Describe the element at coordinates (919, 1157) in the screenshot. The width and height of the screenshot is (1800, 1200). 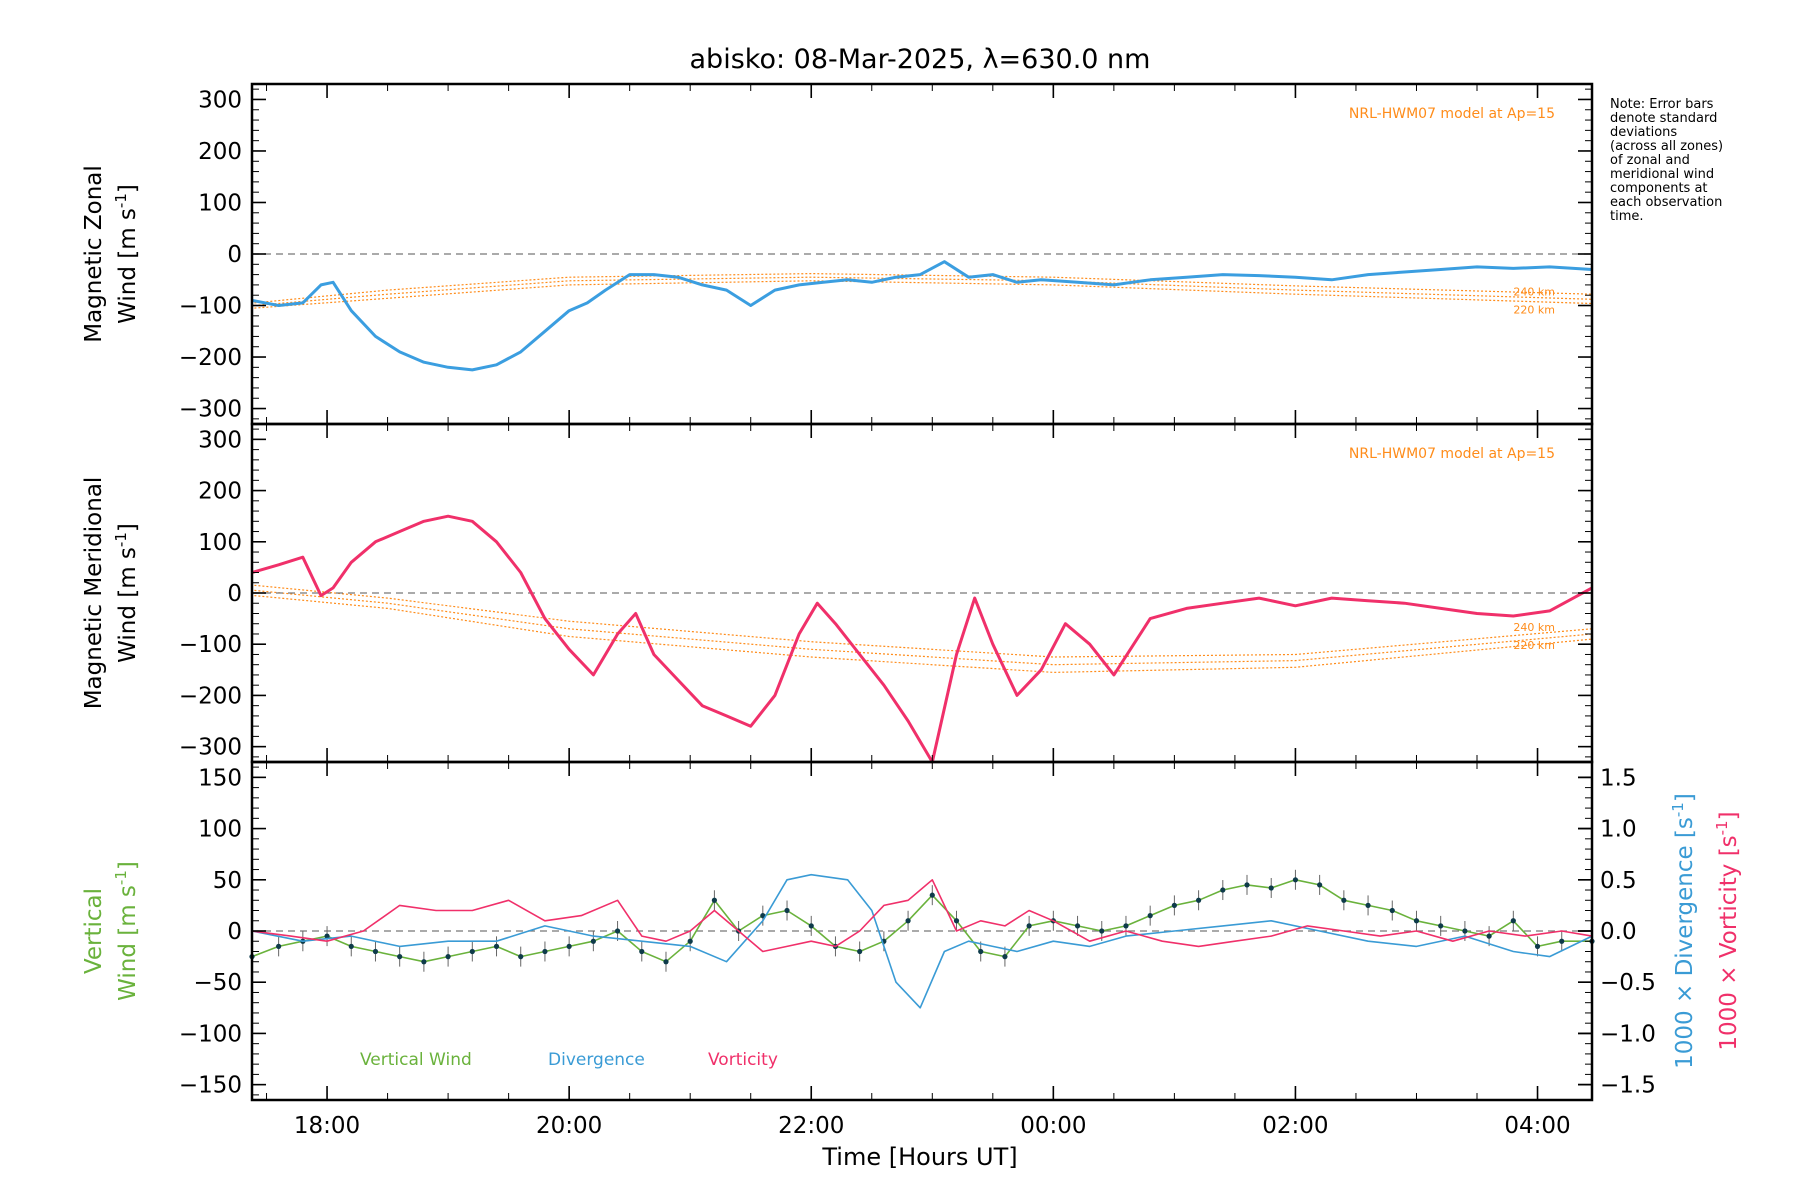
I see `x-axis-label: Time [Hours UT]` at that location.